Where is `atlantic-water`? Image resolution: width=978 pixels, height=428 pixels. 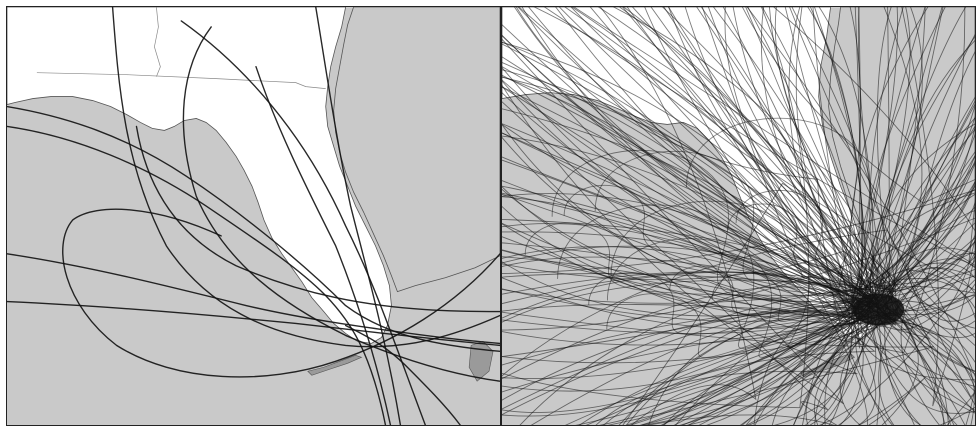 atlantic-water is located at coordinates (416, 150).